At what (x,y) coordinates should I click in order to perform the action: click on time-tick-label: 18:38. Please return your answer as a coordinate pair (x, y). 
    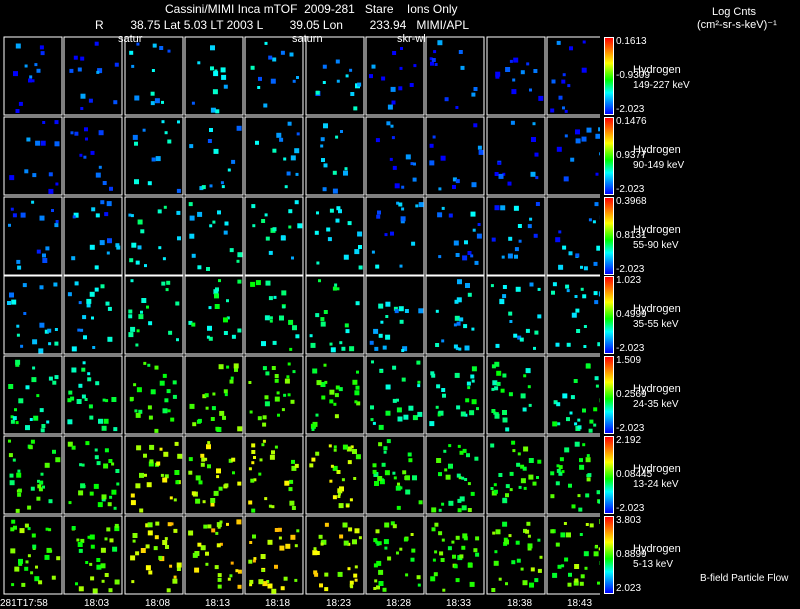
    Looking at the image, I should click on (520, 603).